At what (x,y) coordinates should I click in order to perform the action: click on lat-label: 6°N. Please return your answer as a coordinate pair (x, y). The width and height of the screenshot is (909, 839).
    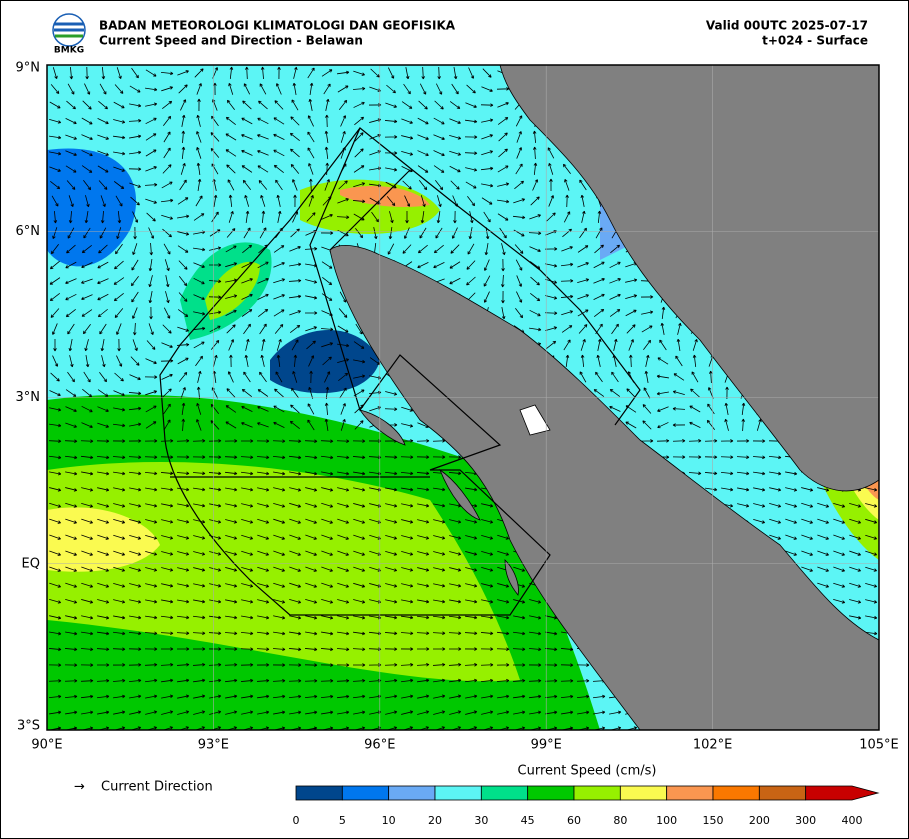
    Looking at the image, I should click on (28, 231).